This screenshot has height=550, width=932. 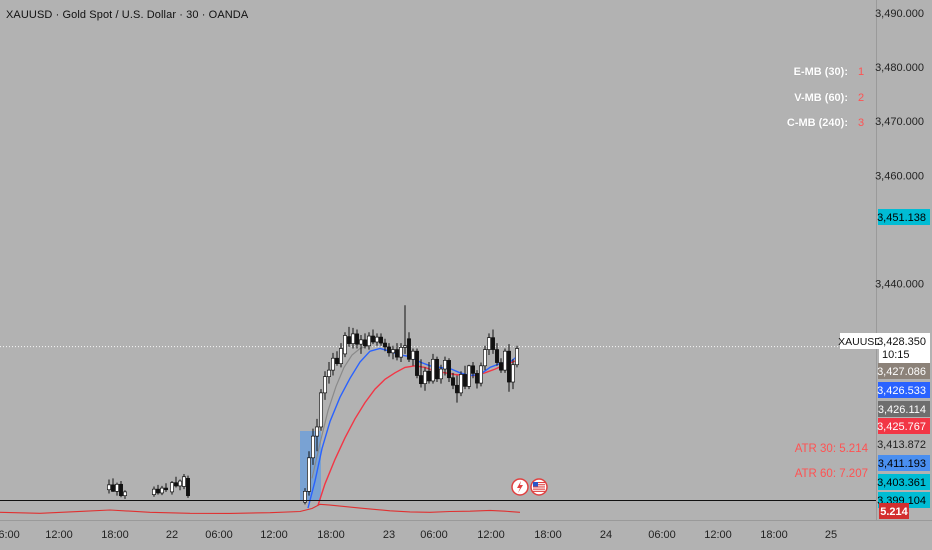 I want to click on atr-line, so click(x=260, y=508).